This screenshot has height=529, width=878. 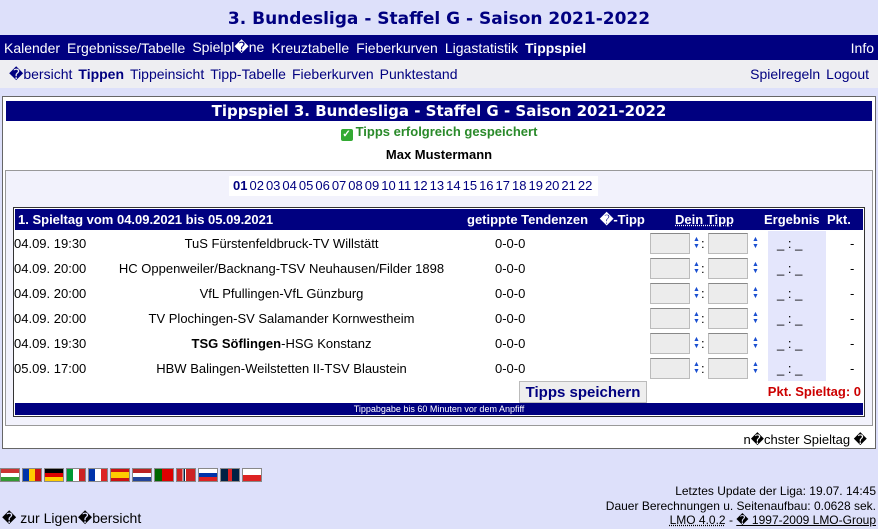 What do you see at coordinates (41, 73) in the screenshot?
I see `subnav-item: �bersicht` at bounding box center [41, 73].